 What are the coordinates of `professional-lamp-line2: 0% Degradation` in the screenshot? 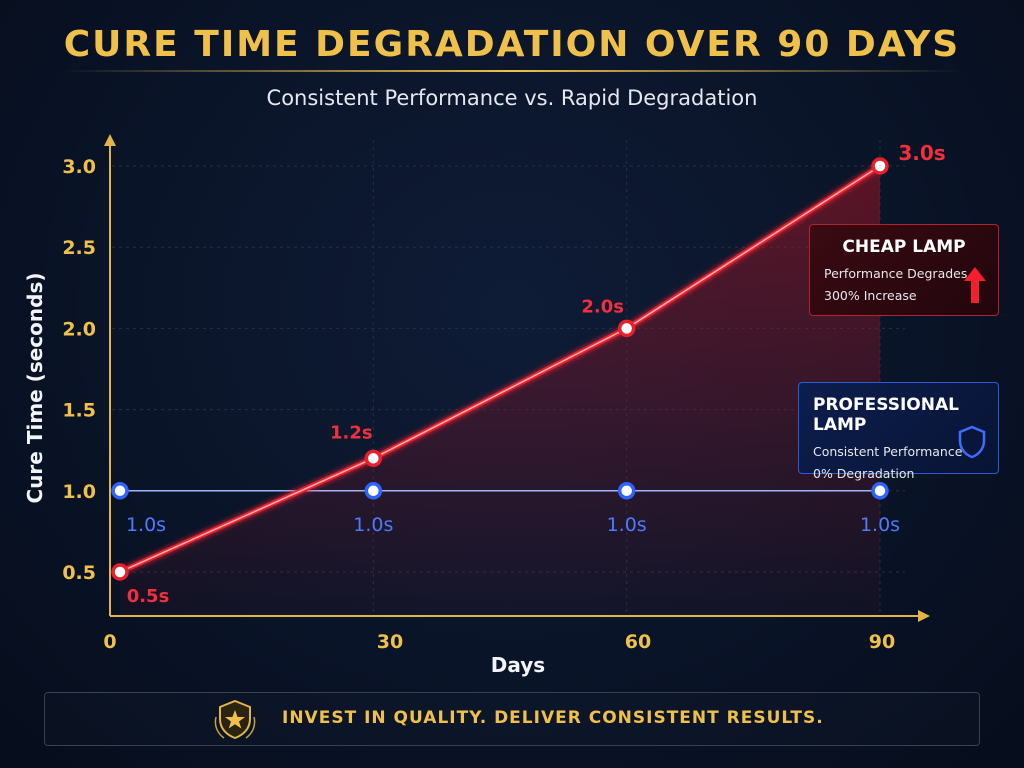 It's located at (864, 473).